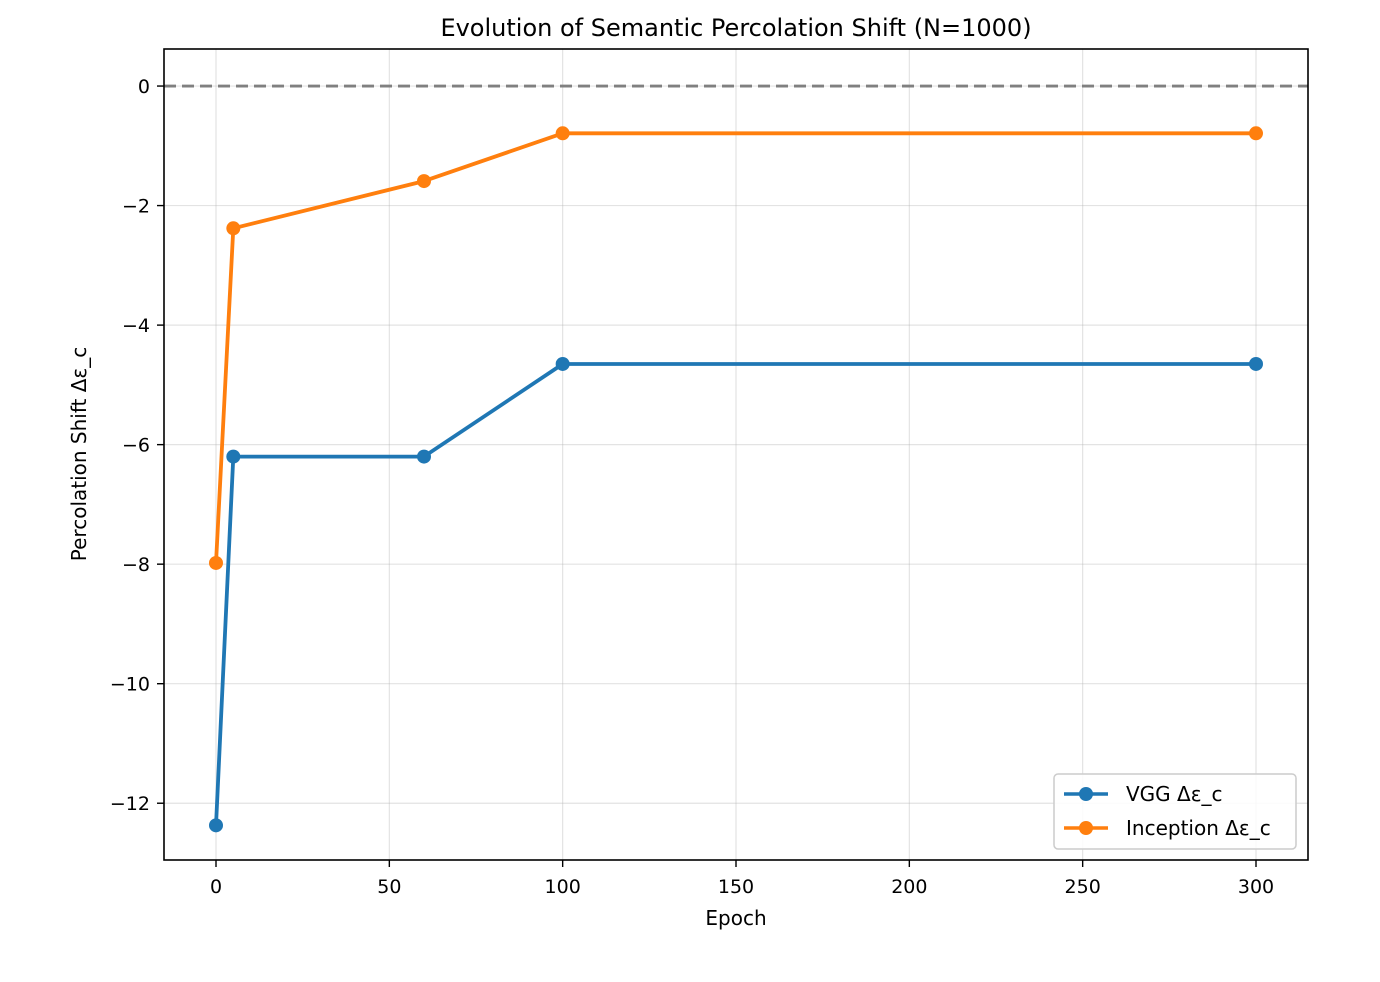  What do you see at coordinates (136, 446) in the screenshot?
I see `y-tick-label: −6` at bounding box center [136, 446].